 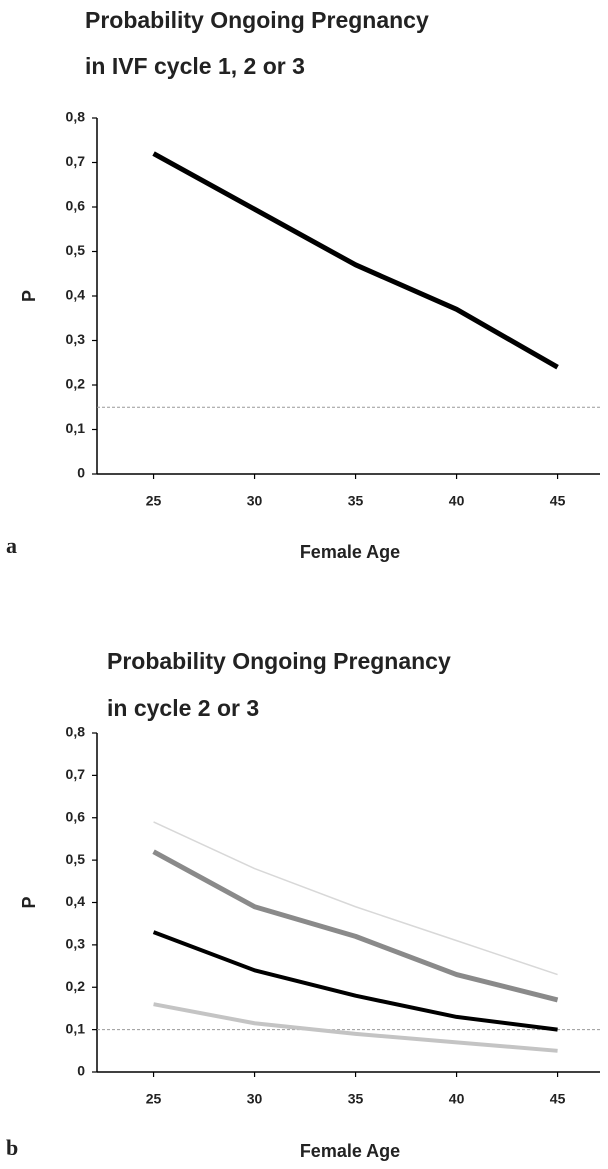 What do you see at coordinates (195, 66) in the screenshot?
I see `chart-title: in IVF cycle 1, 2 or 3` at bounding box center [195, 66].